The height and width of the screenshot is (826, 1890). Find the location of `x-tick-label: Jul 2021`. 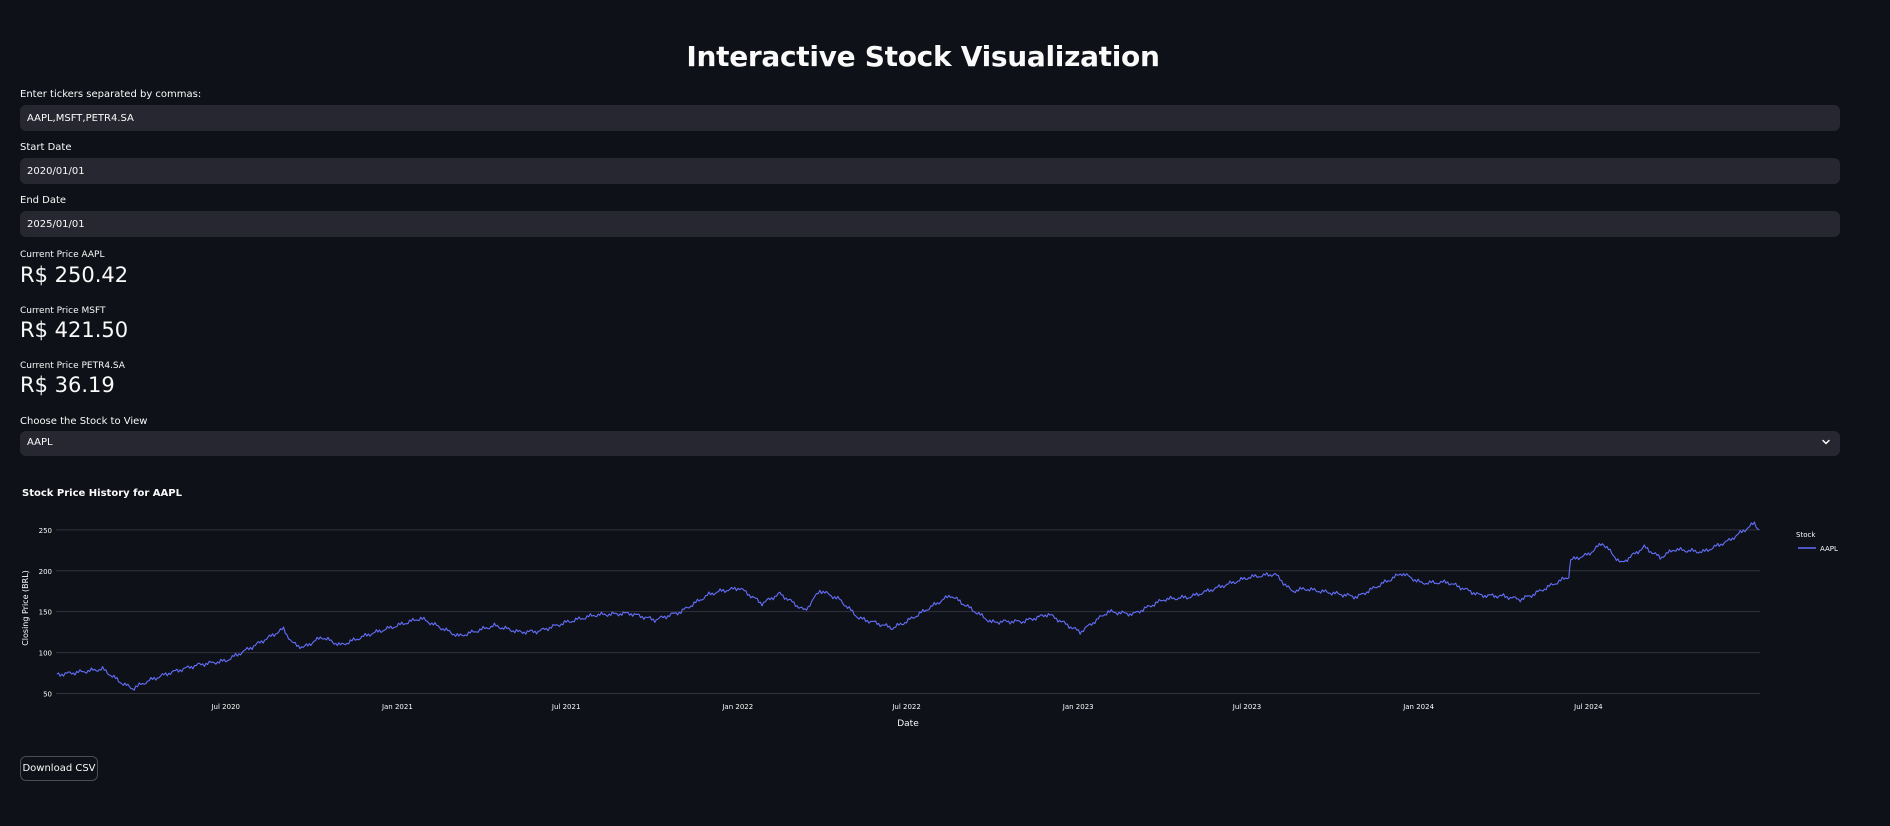

x-tick-label: Jul 2021 is located at coordinates (566, 707).